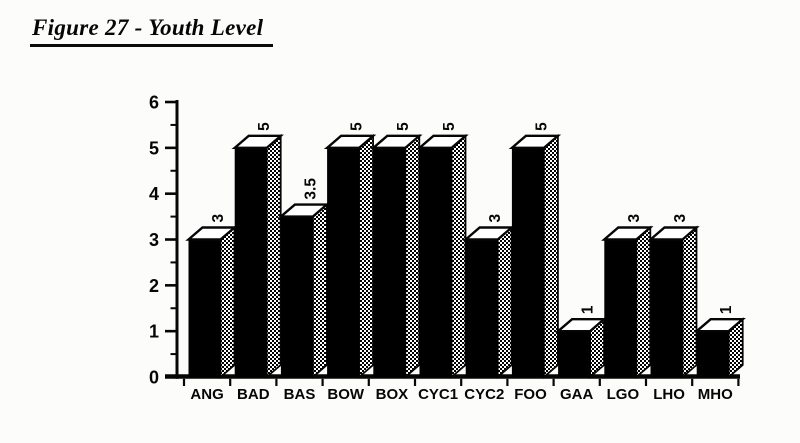 This screenshot has height=443, width=800. What do you see at coordinates (154, 240) in the screenshot?
I see `y-tick-label: 3` at bounding box center [154, 240].